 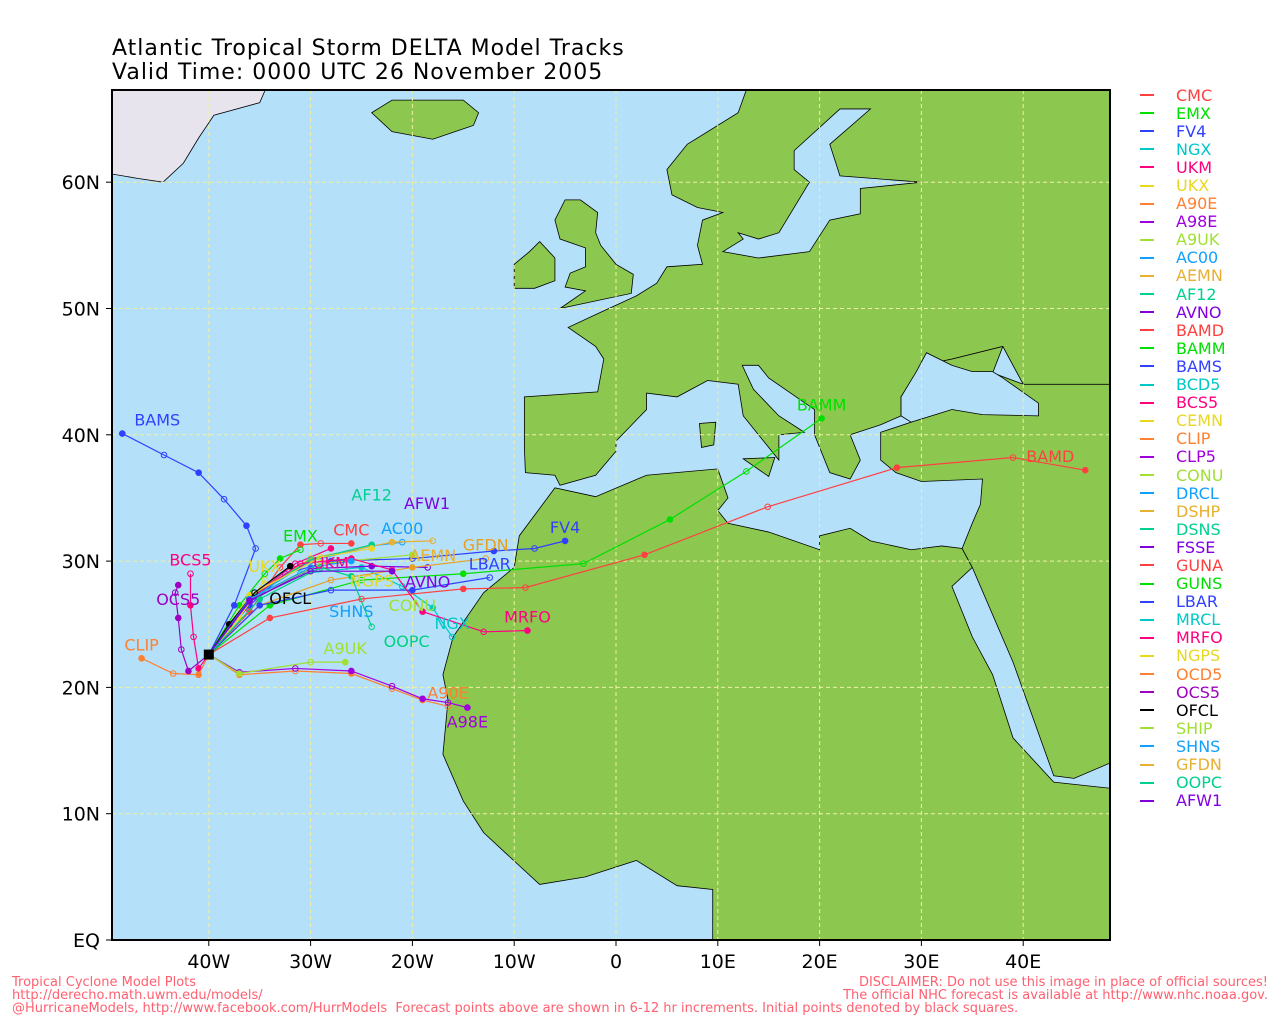 What do you see at coordinates (1197, 493) in the screenshot?
I see `legend-label: DRCL` at bounding box center [1197, 493].